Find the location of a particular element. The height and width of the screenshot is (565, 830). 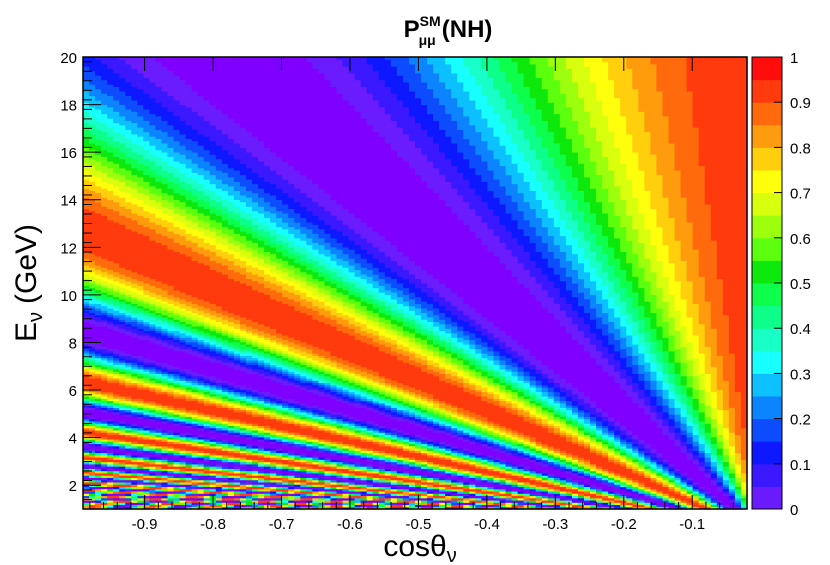

chart-title-subscript: μμ is located at coordinates (427, 40).